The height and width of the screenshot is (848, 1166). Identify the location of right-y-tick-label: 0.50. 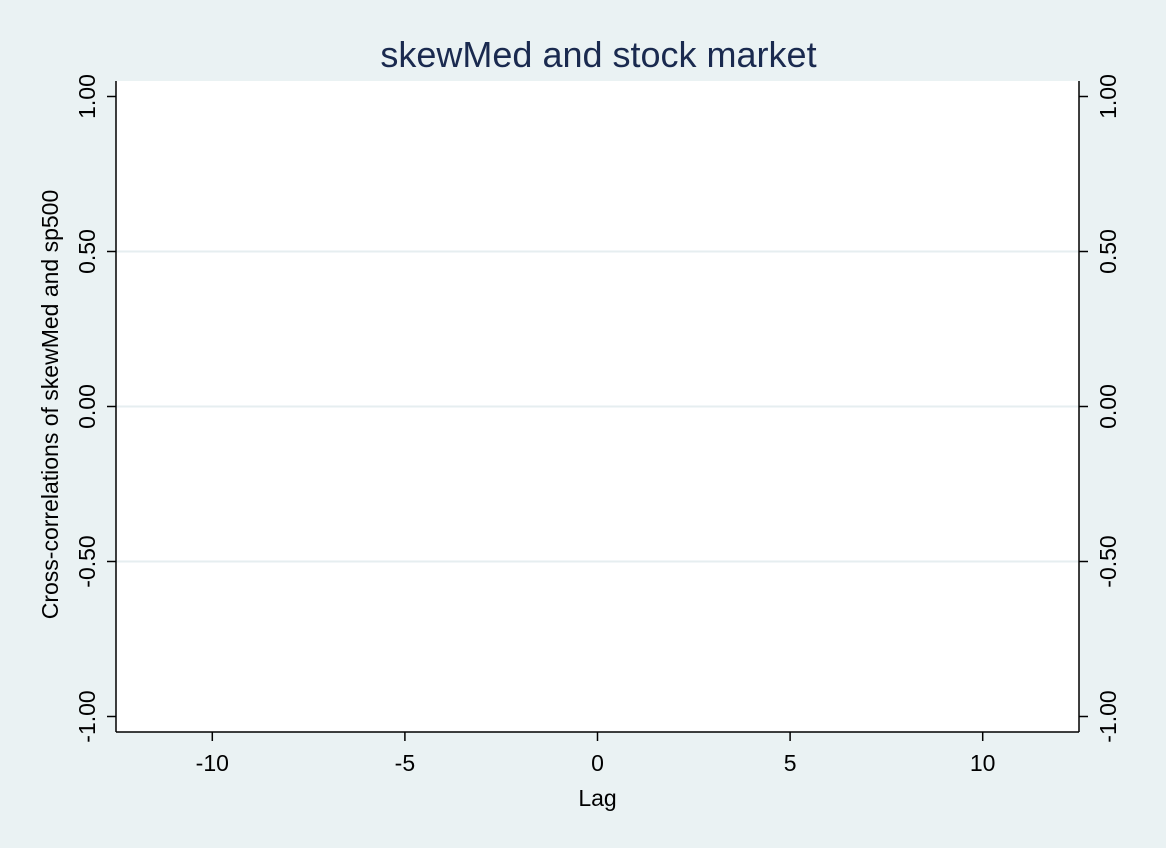
(1108, 251).